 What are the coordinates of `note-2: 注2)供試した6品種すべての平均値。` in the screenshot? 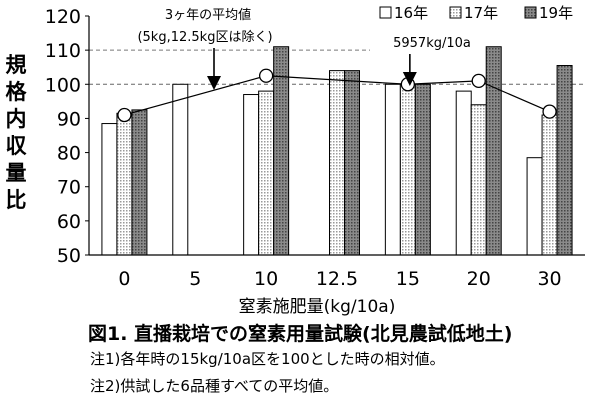 It's located at (214, 386).